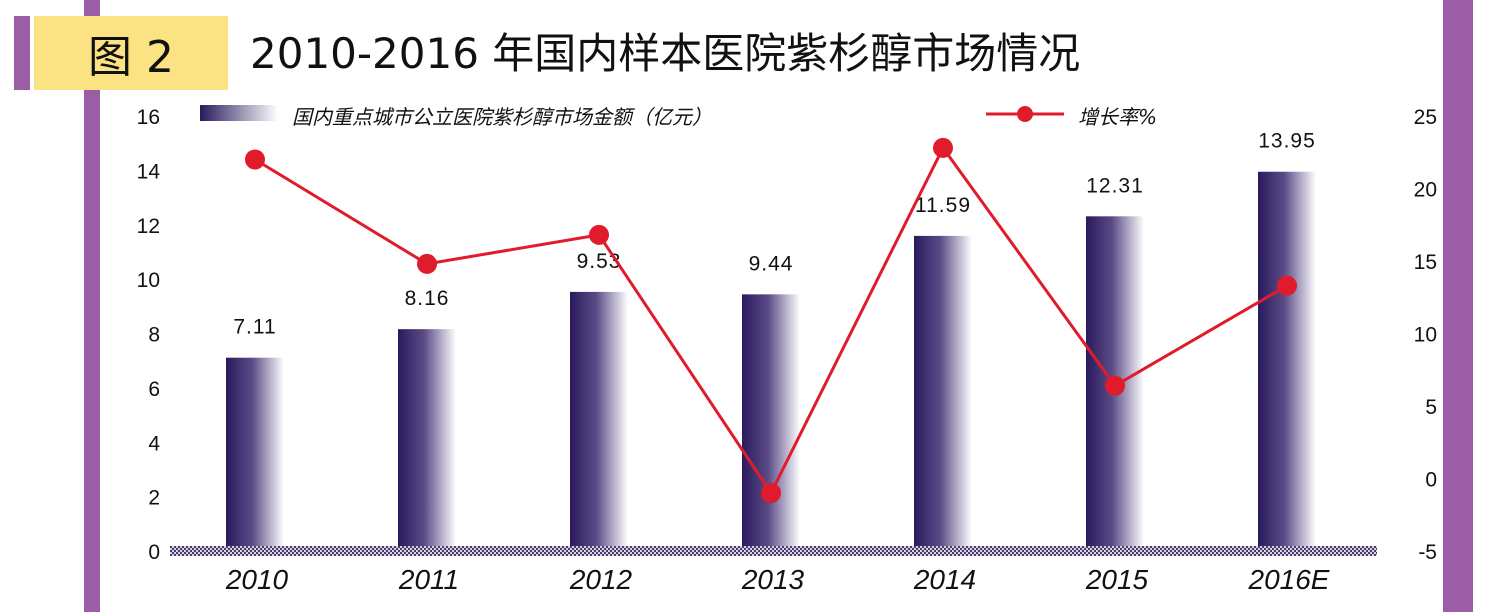 This screenshot has width=1493, height=612. Describe the element at coordinates (1458, 306) in the screenshot. I see `right-frame-bar` at that location.